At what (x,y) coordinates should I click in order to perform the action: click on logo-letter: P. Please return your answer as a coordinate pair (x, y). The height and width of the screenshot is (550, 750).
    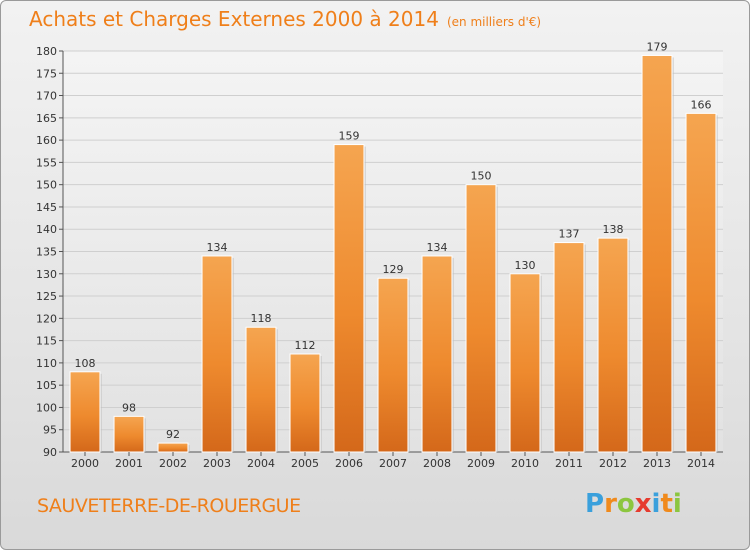
    Looking at the image, I should click on (595, 504).